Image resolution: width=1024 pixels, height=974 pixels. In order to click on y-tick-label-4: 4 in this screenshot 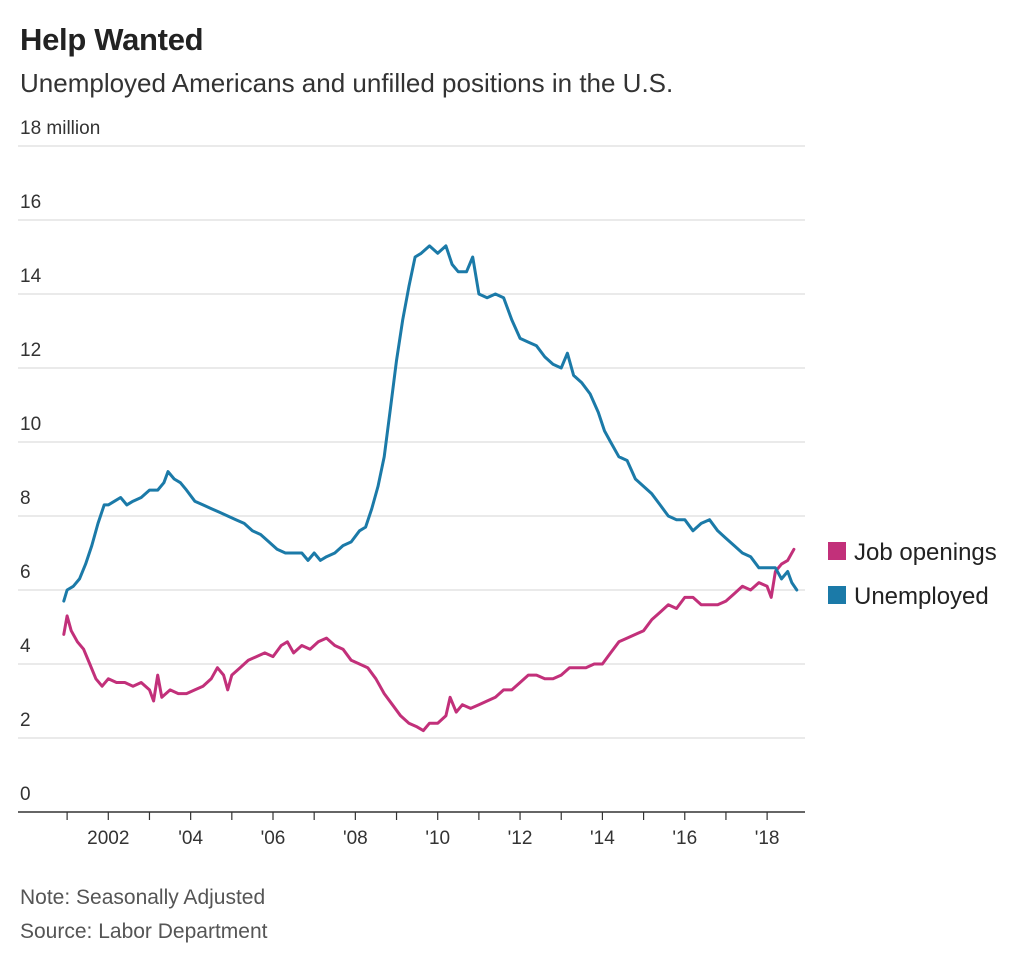, I will do `click(25, 646)`.